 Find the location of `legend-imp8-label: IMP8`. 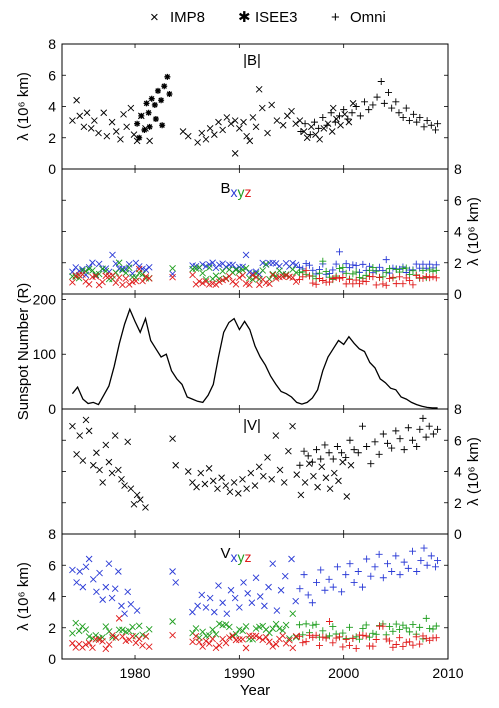

legend-imp8-label: IMP8 is located at coordinates (187, 17).